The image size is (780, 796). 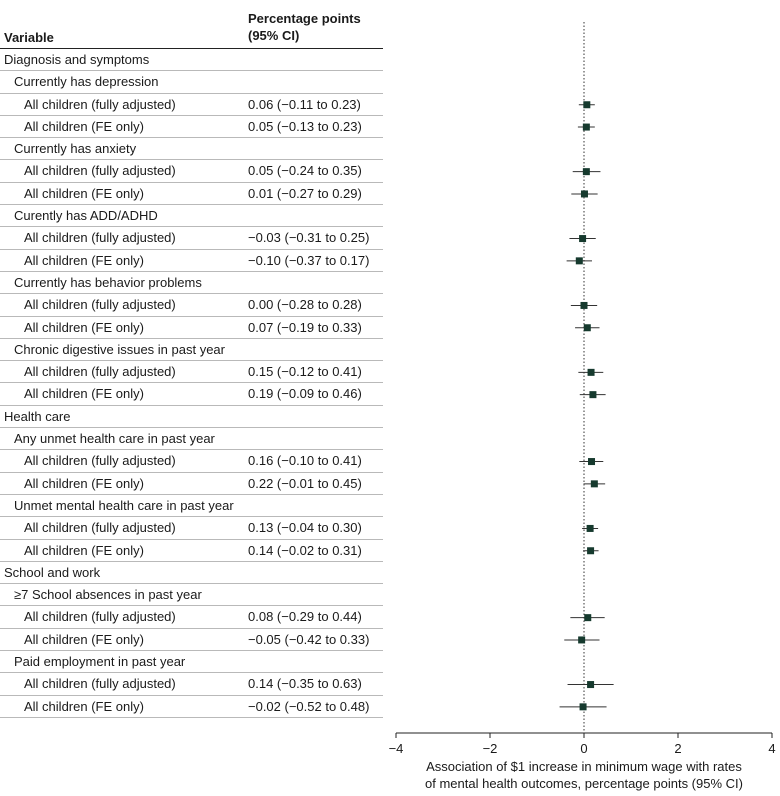 I want to click on x-tick-label: −4, so click(x=396, y=748).